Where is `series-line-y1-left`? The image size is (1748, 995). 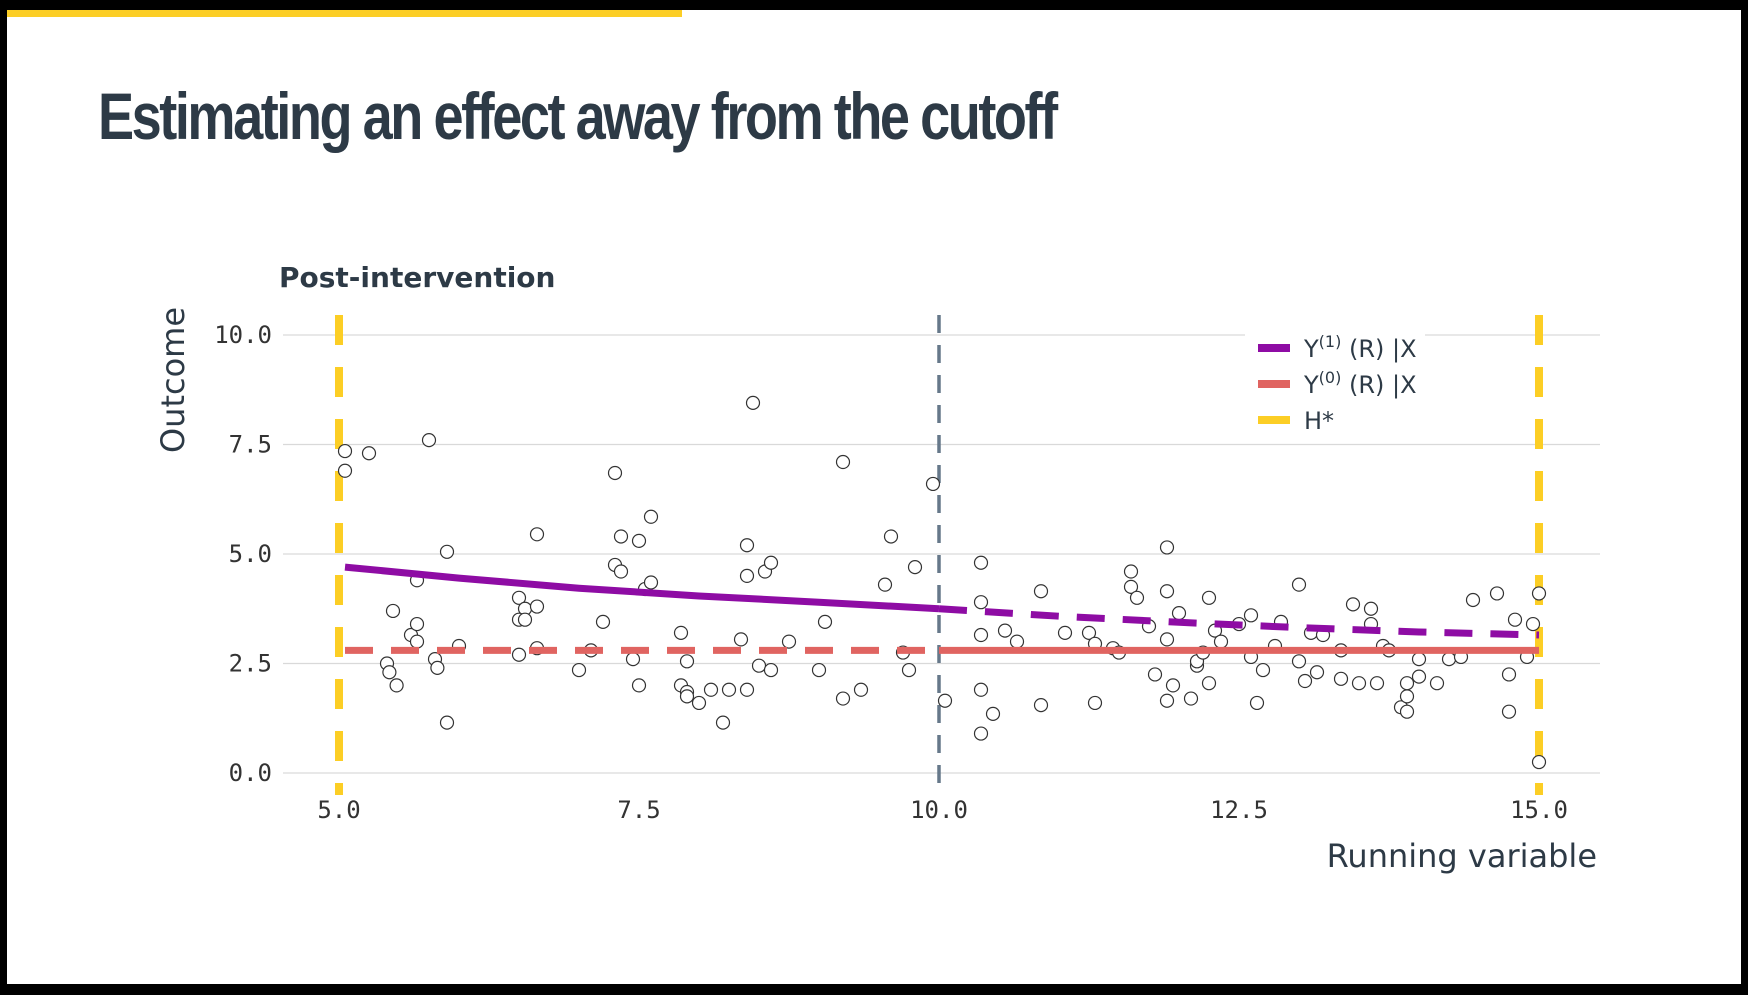
series-line-y1-left is located at coordinates (642, 588).